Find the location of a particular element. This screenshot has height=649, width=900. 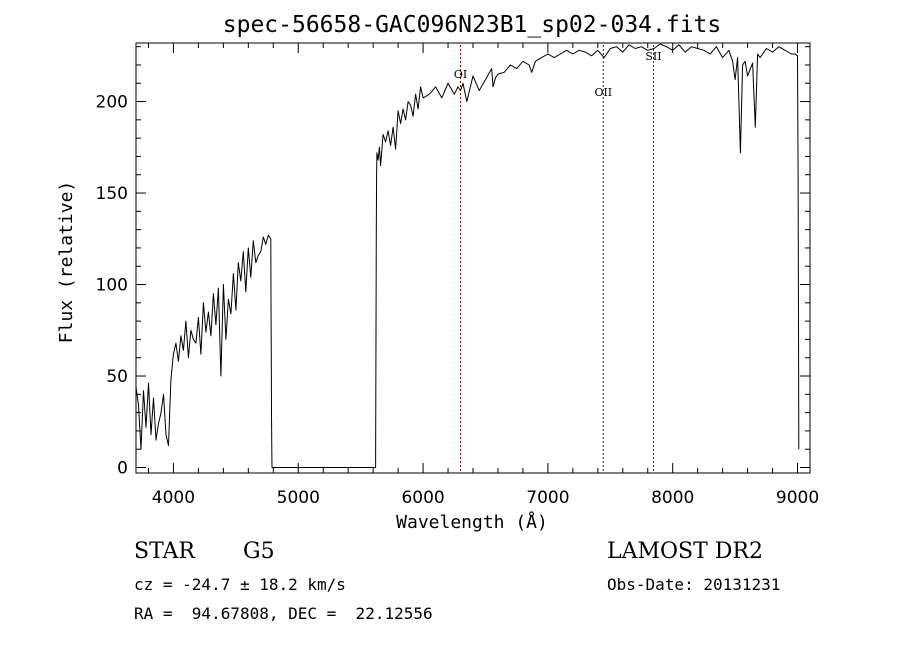

x-tick-label-8000: 8000 is located at coordinates (672, 498).